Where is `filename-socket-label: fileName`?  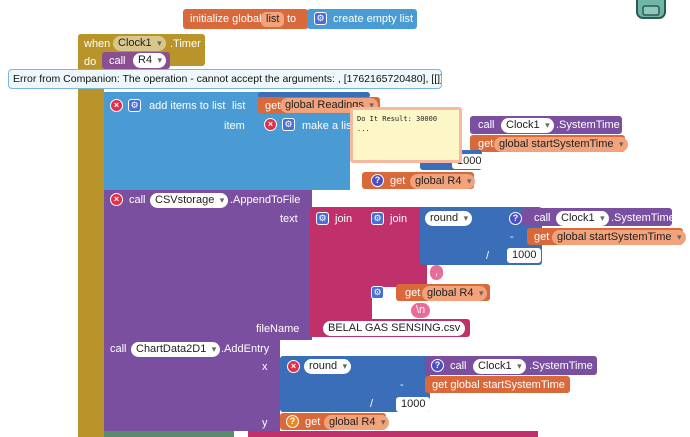
filename-socket-label: fileName is located at coordinates (278, 329).